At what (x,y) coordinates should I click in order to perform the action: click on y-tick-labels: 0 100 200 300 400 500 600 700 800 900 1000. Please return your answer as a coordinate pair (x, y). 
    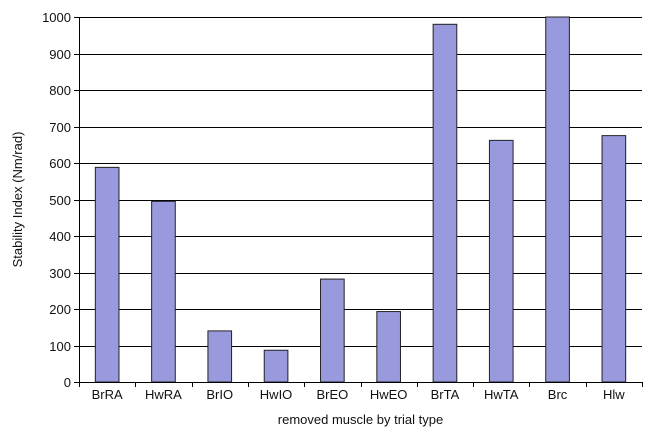
    Looking at the image, I should click on (56, 200).